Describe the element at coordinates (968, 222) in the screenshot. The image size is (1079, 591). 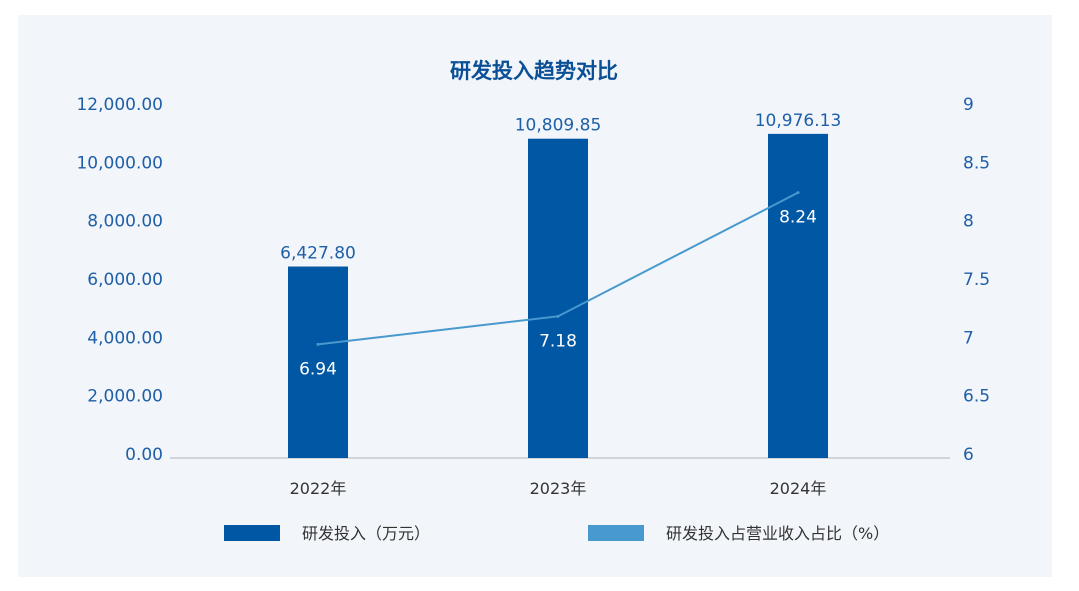
I see `right-tick-label: 8` at that location.